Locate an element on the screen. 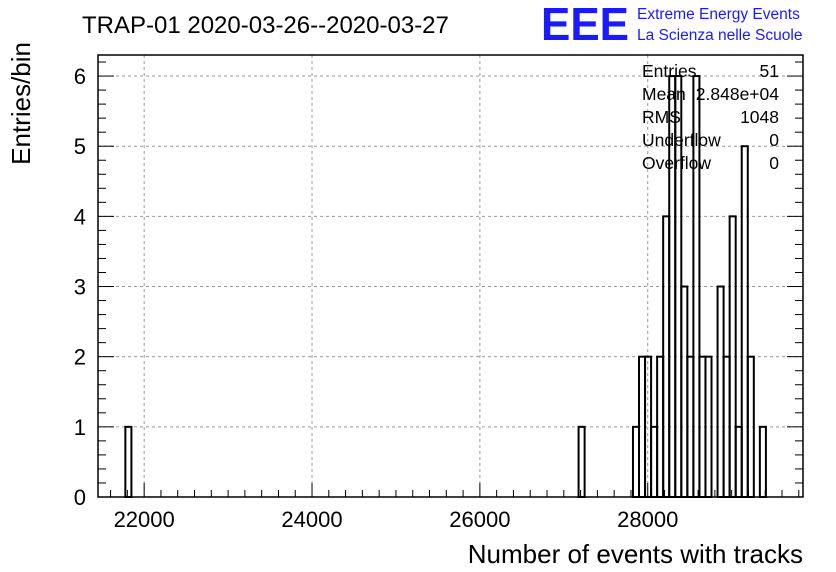  stats-label: Underflow is located at coordinates (681, 140).